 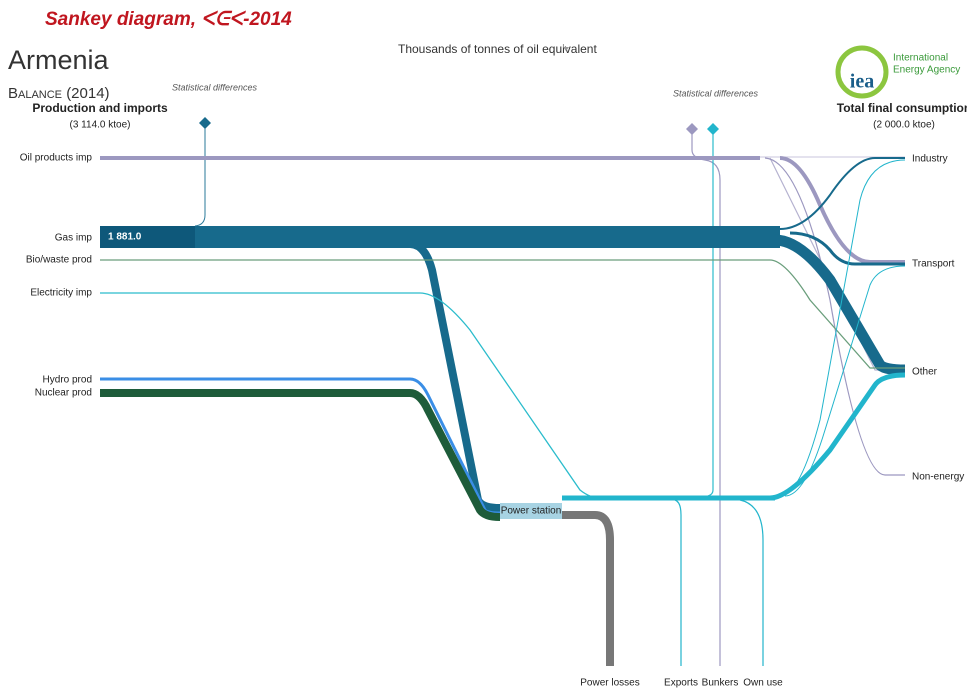 I want to click on source-label: Electricity imp, so click(x=61, y=293).